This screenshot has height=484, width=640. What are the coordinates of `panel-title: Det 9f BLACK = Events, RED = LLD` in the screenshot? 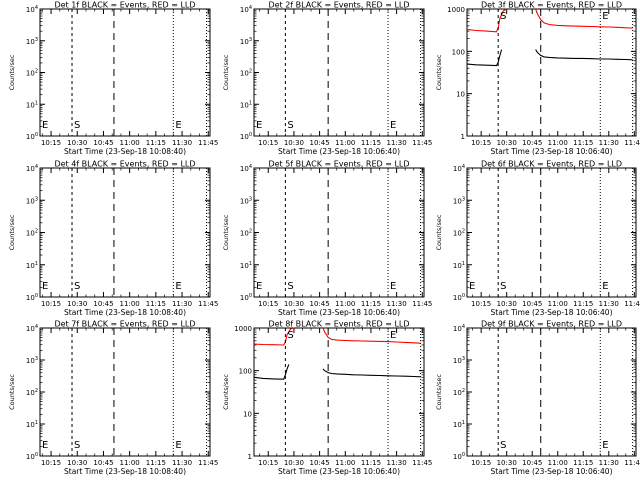 It's located at (551, 324).